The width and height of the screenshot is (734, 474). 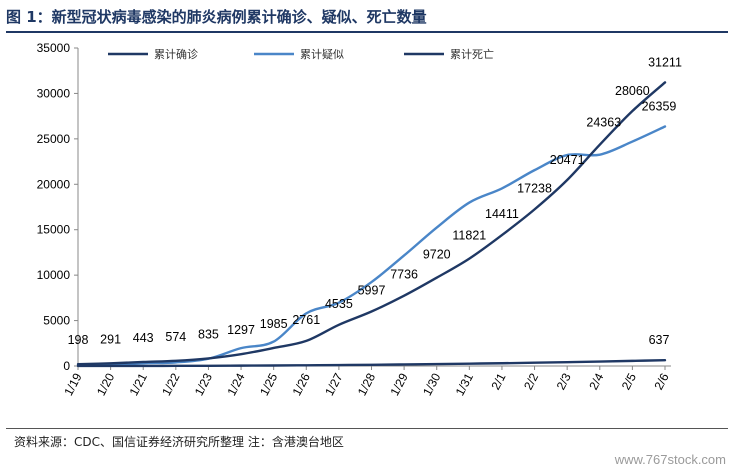 What do you see at coordinates (322, 54) in the screenshot?
I see `legend-label: 累计疑似` at bounding box center [322, 54].